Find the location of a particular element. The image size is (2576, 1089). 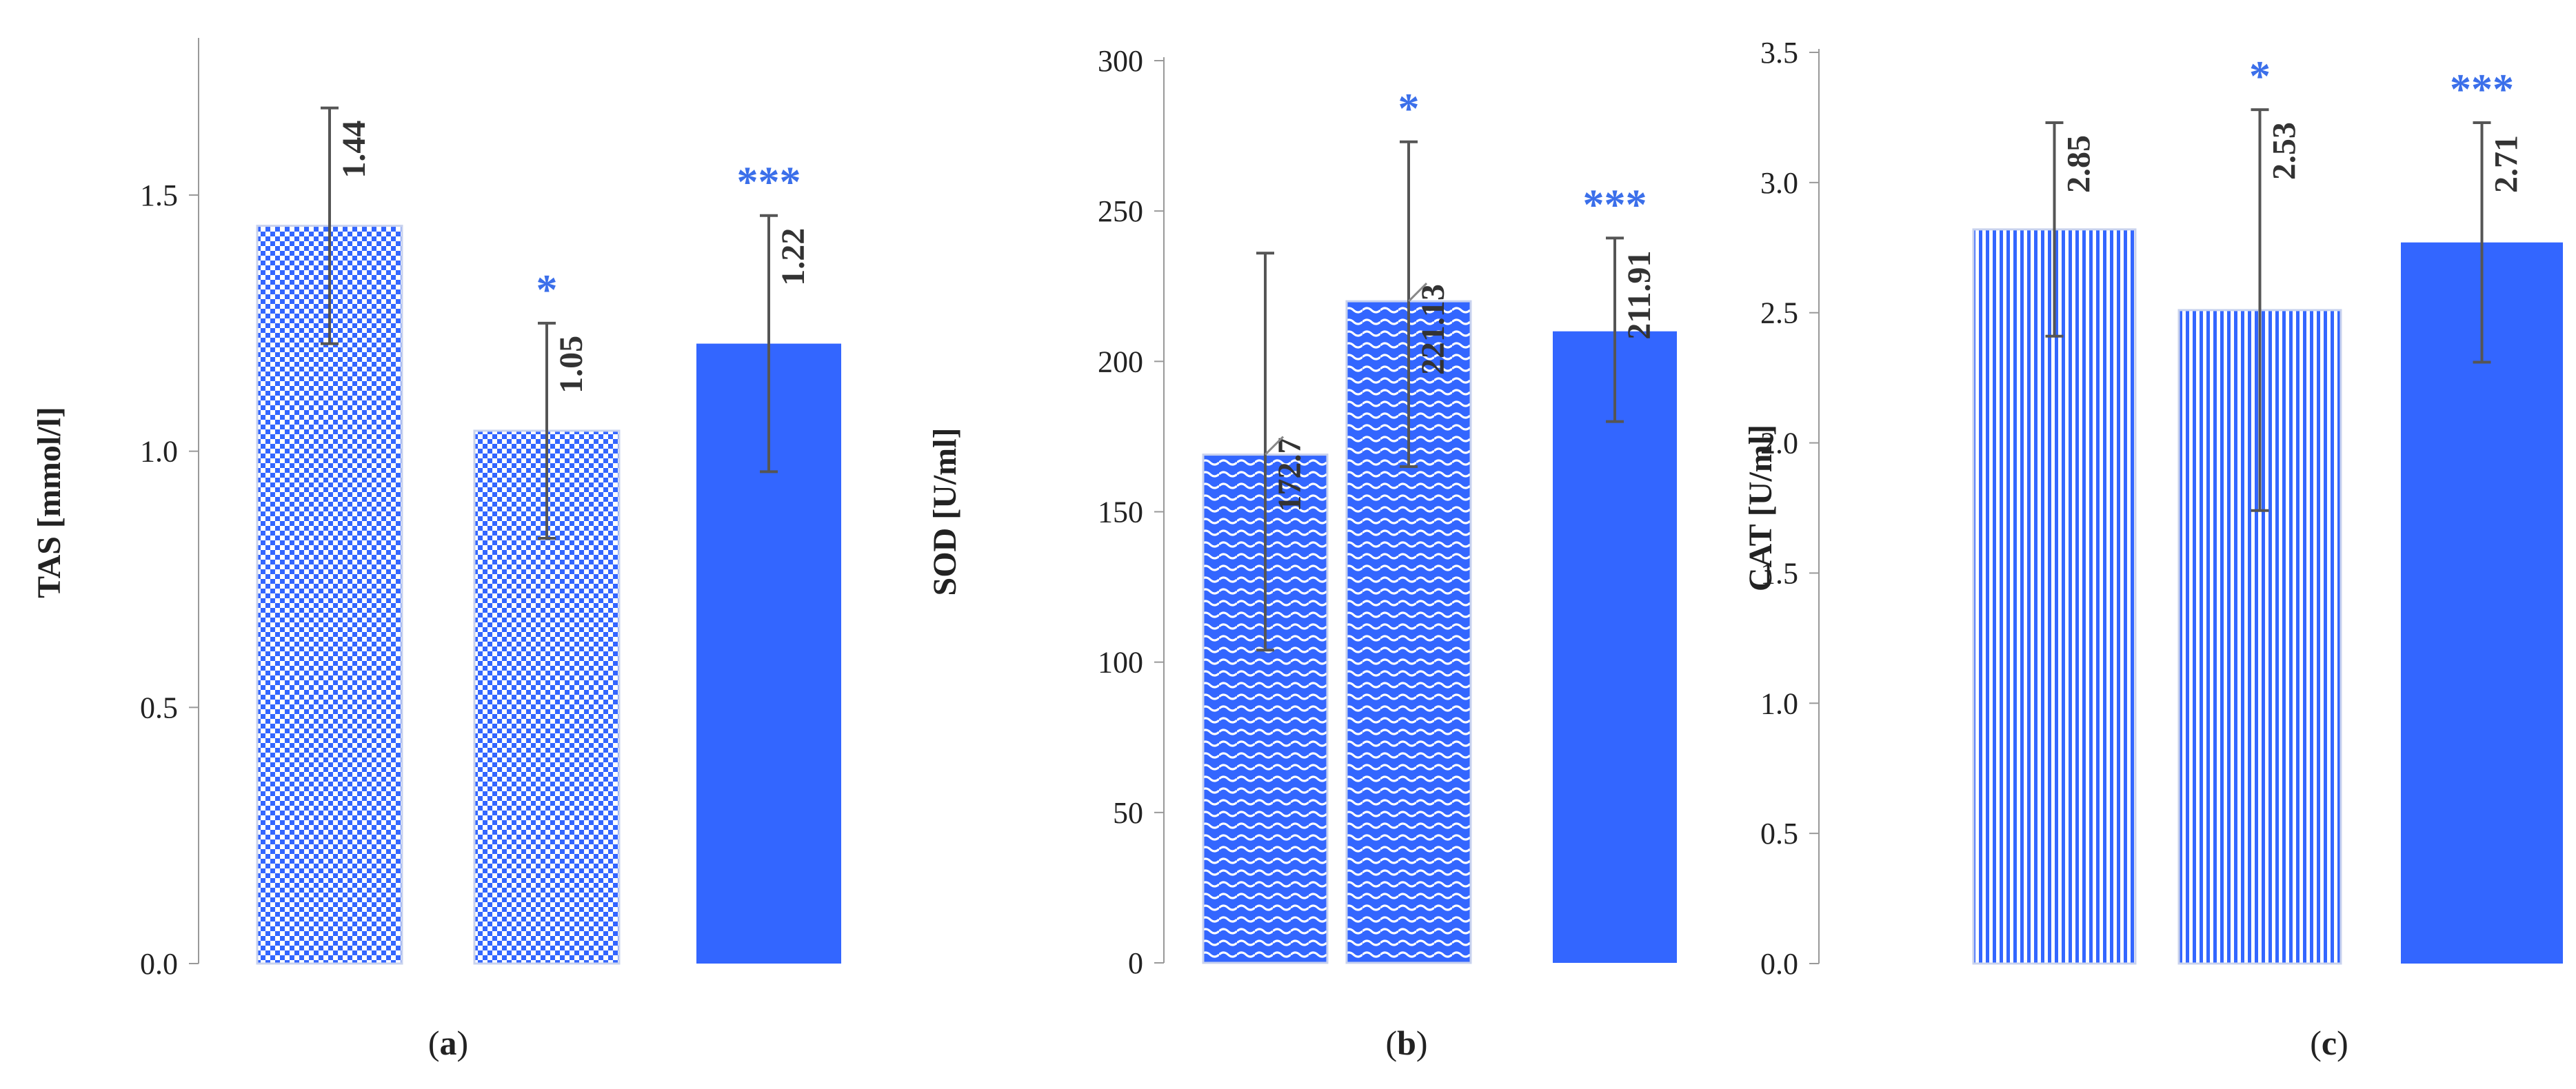

y-tick-label: 0 is located at coordinates (1135, 963).